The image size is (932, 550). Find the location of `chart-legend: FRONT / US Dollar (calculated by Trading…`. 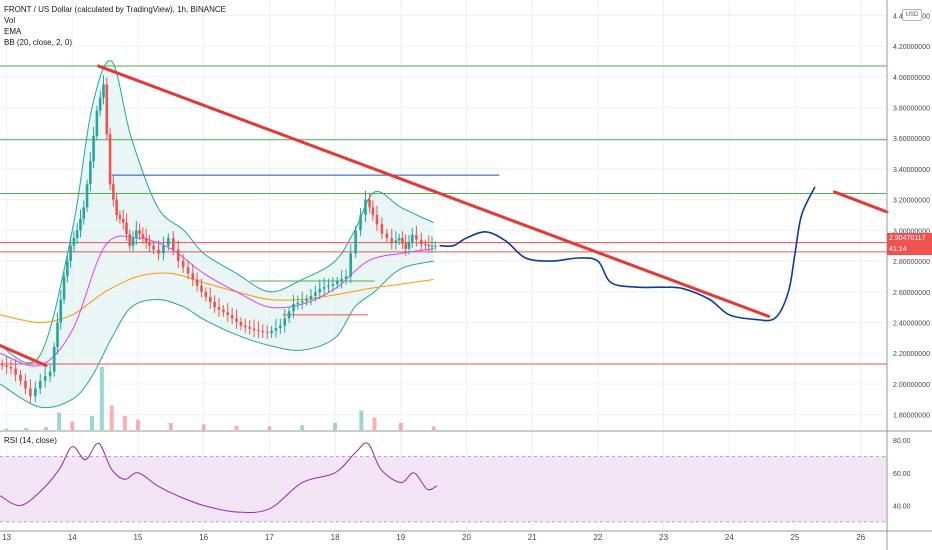

chart-legend: FRONT / US Dollar (calculated by Trading… is located at coordinates (115, 26).